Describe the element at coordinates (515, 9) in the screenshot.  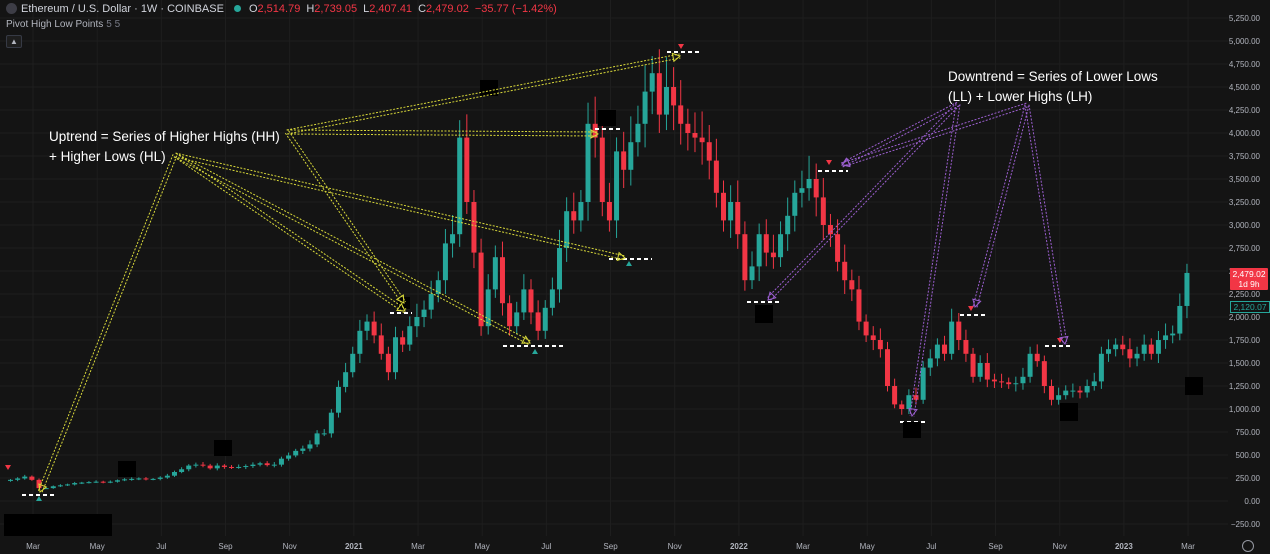
I see `ohlc-value: −35.77 (−1.42%)` at that location.